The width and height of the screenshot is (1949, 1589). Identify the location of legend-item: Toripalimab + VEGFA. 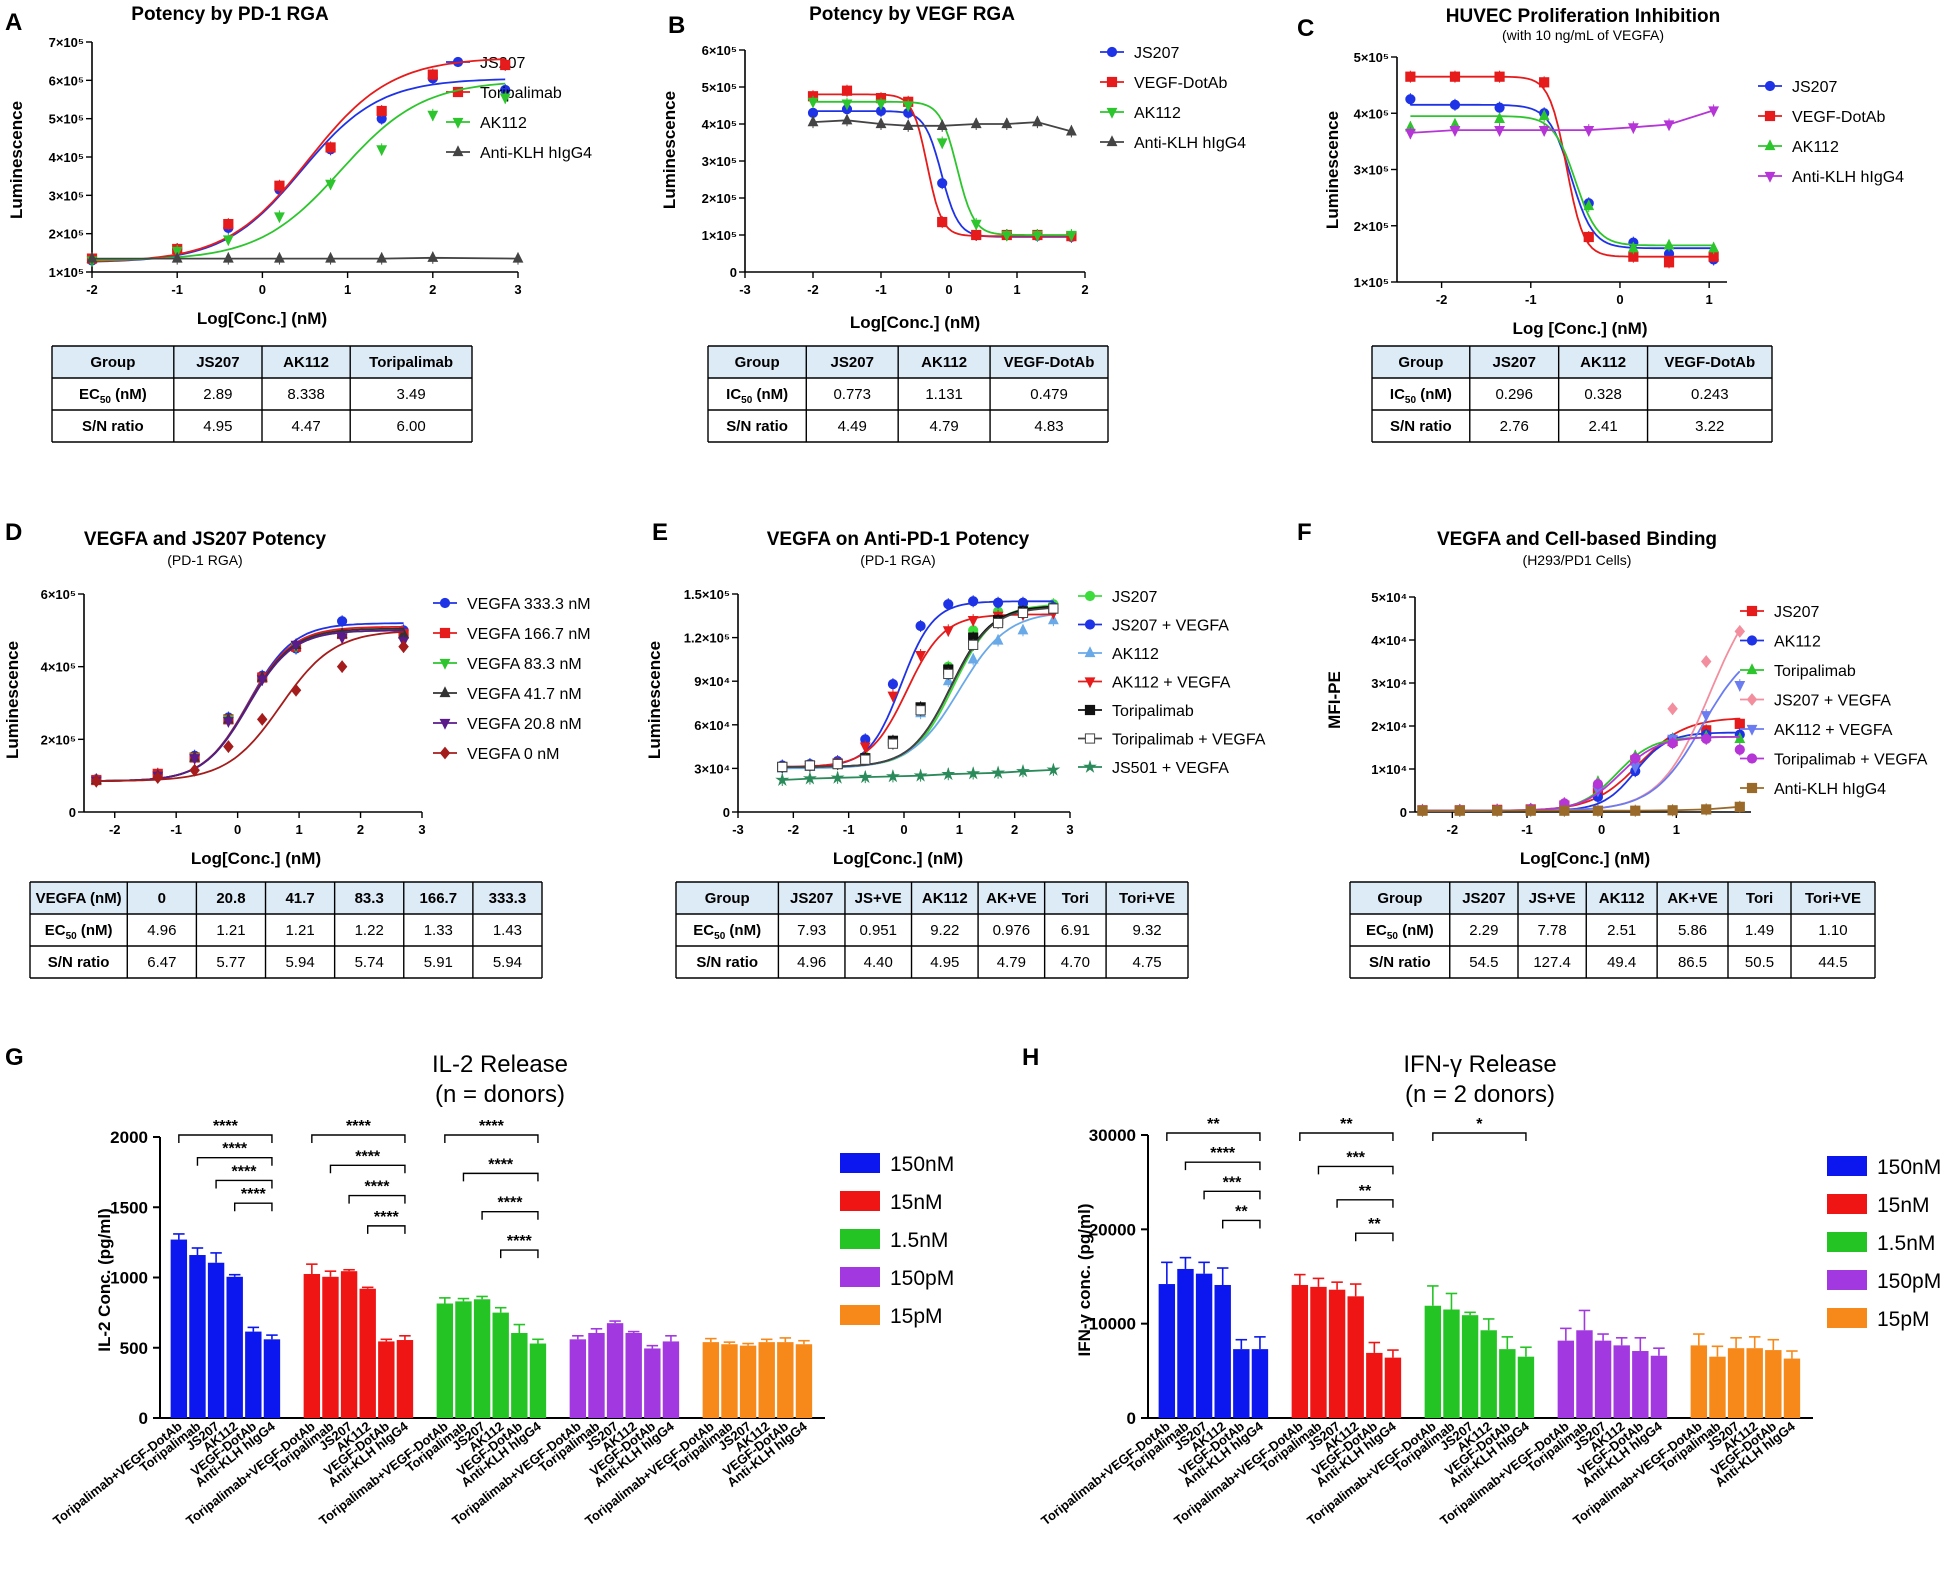
(1172, 740).